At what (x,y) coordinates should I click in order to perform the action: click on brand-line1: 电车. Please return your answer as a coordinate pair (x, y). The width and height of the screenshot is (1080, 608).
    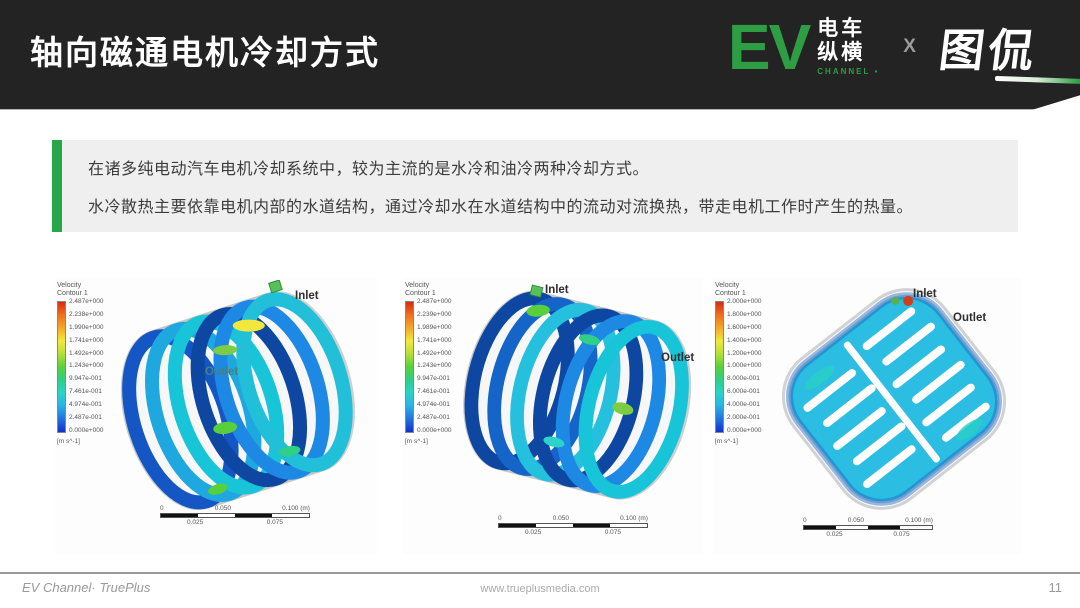
    Looking at the image, I should click on (841, 29).